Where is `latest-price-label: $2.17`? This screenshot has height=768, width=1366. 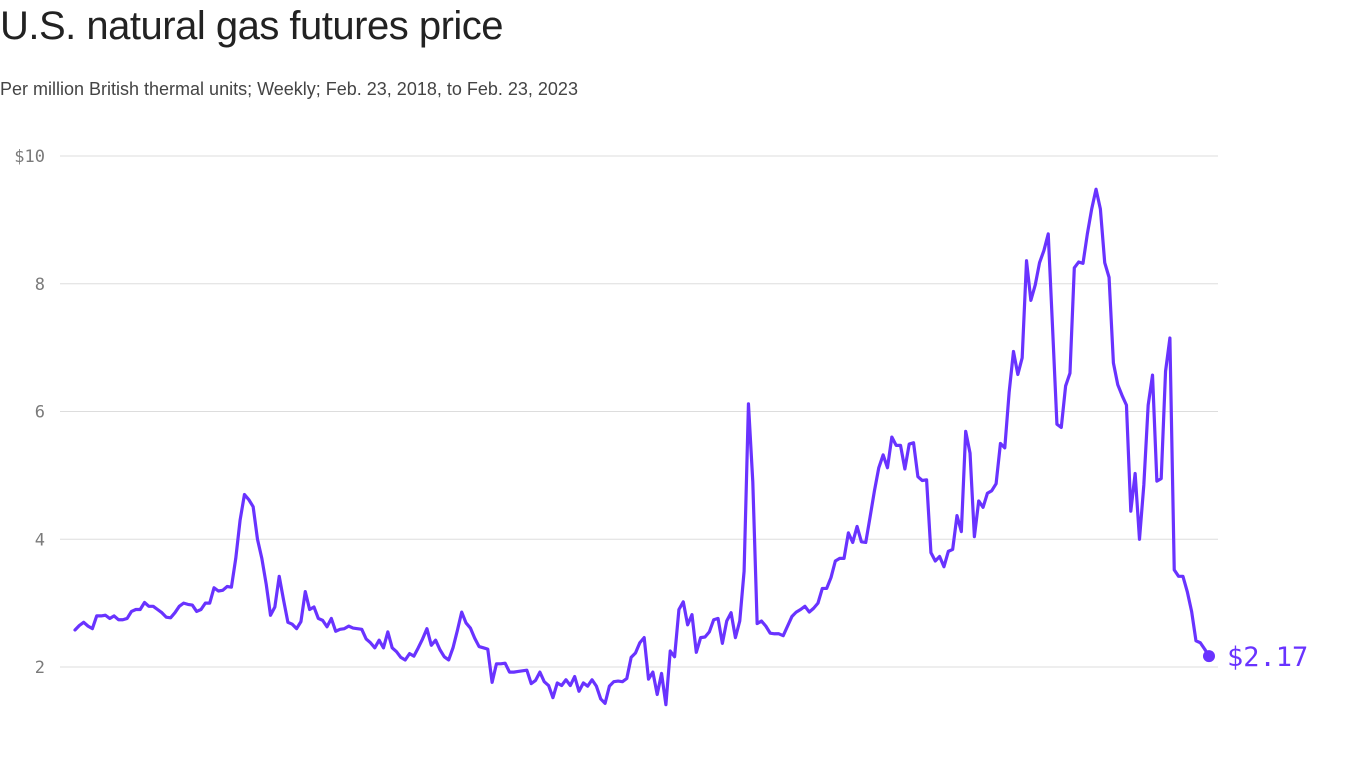
latest-price-label: $2.17 is located at coordinates (1267, 657).